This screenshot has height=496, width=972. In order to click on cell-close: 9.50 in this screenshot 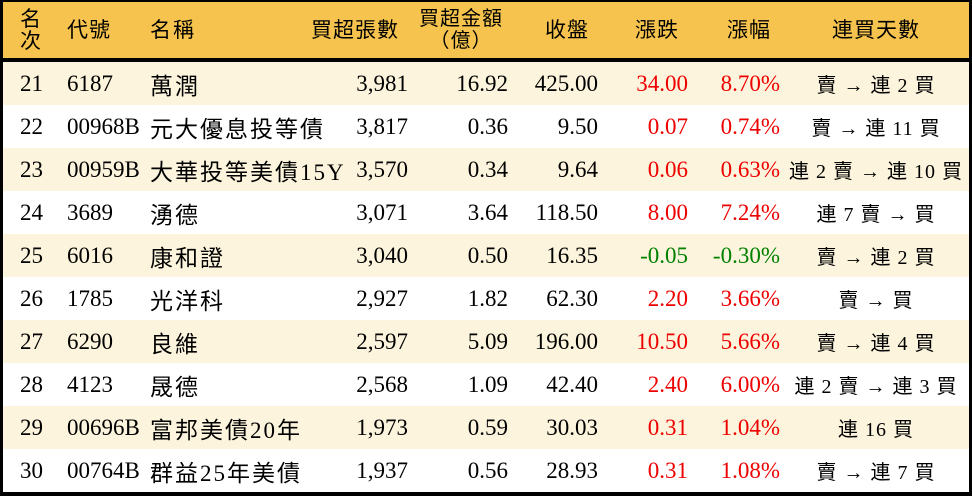, I will do `click(577, 126)`.